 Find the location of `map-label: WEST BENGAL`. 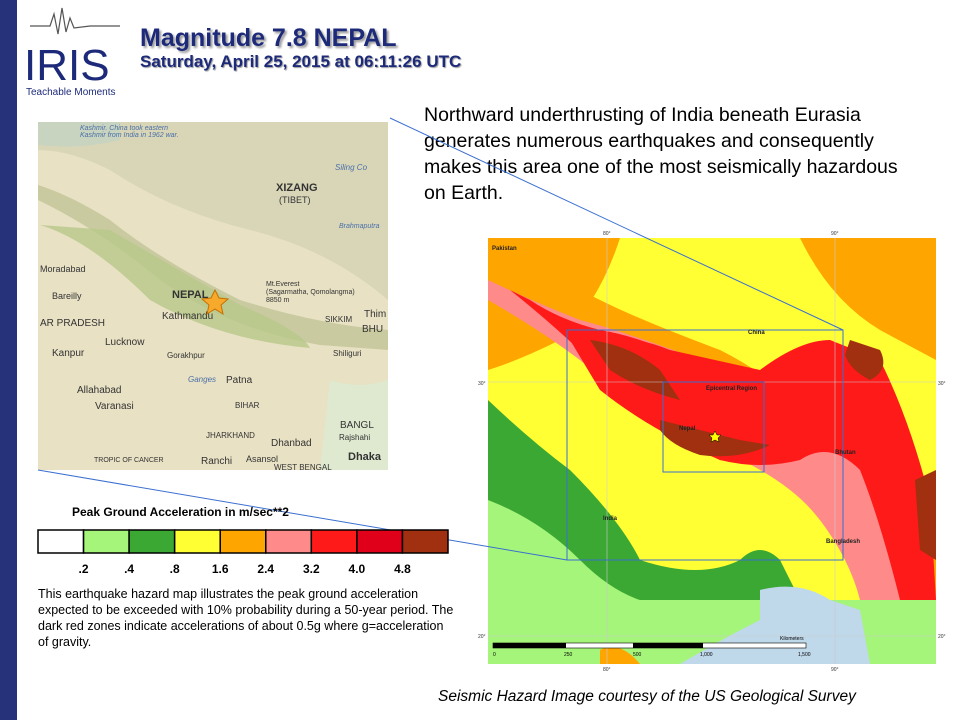

map-label: WEST BENGAL is located at coordinates (303, 467).